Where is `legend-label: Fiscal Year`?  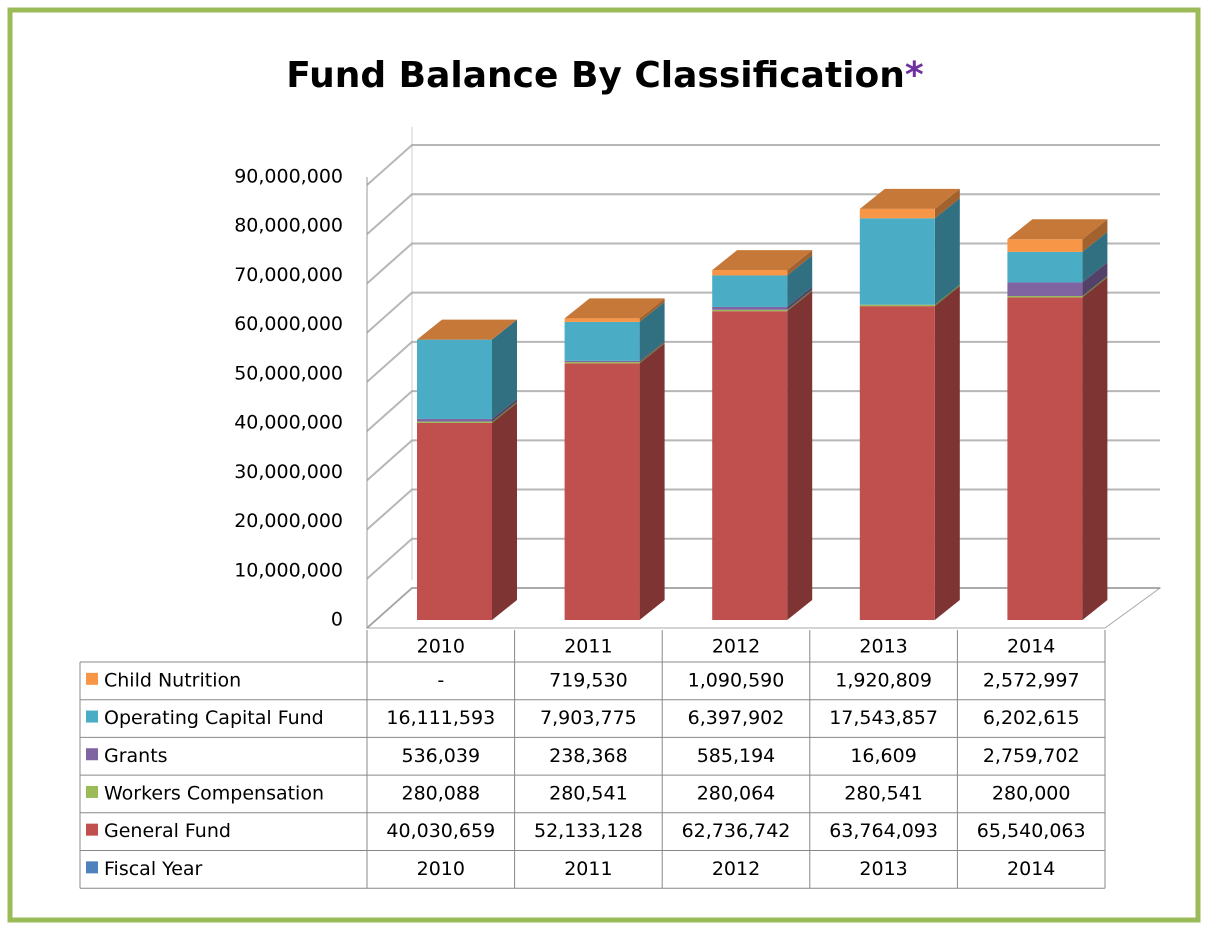 legend-label: Fiscal Year is located at coordinates (153, 869).